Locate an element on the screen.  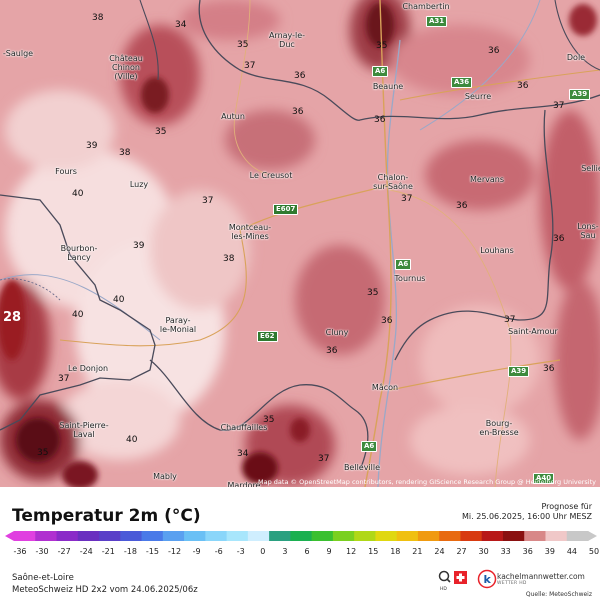
scale-tick-label: -12 is located at coordinates (174, 551).